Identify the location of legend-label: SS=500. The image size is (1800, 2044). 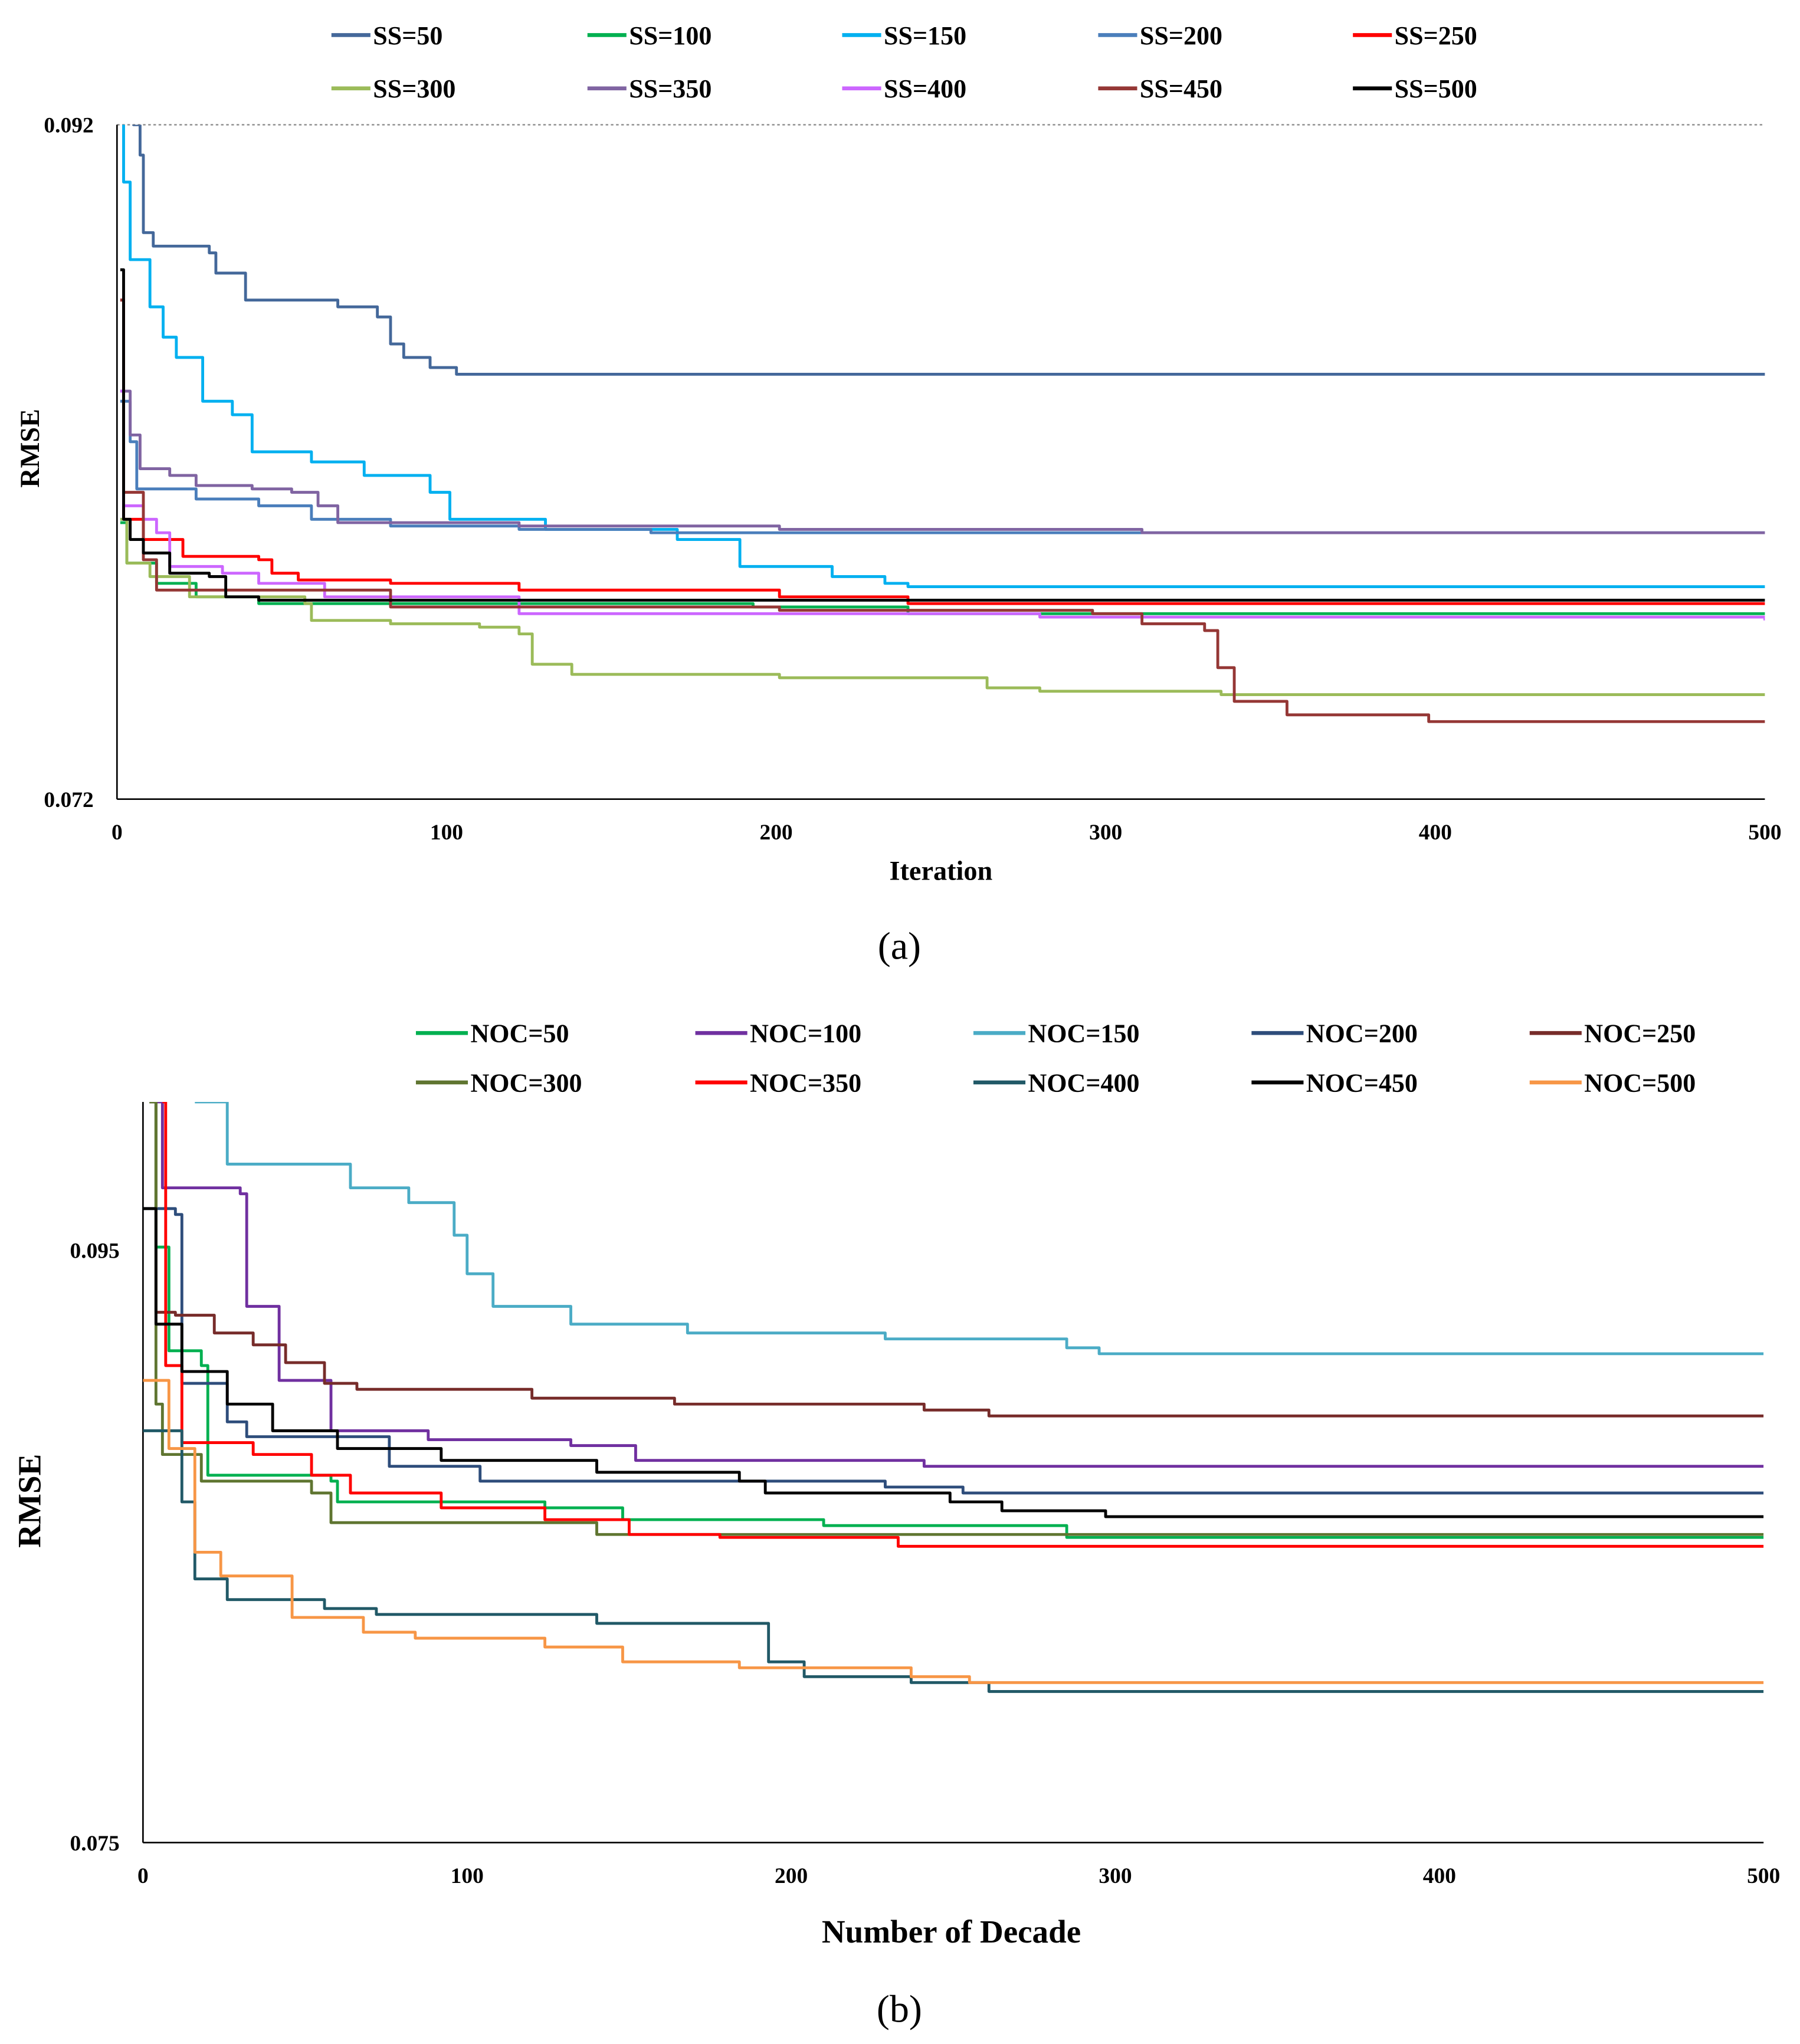
(1436, 88).